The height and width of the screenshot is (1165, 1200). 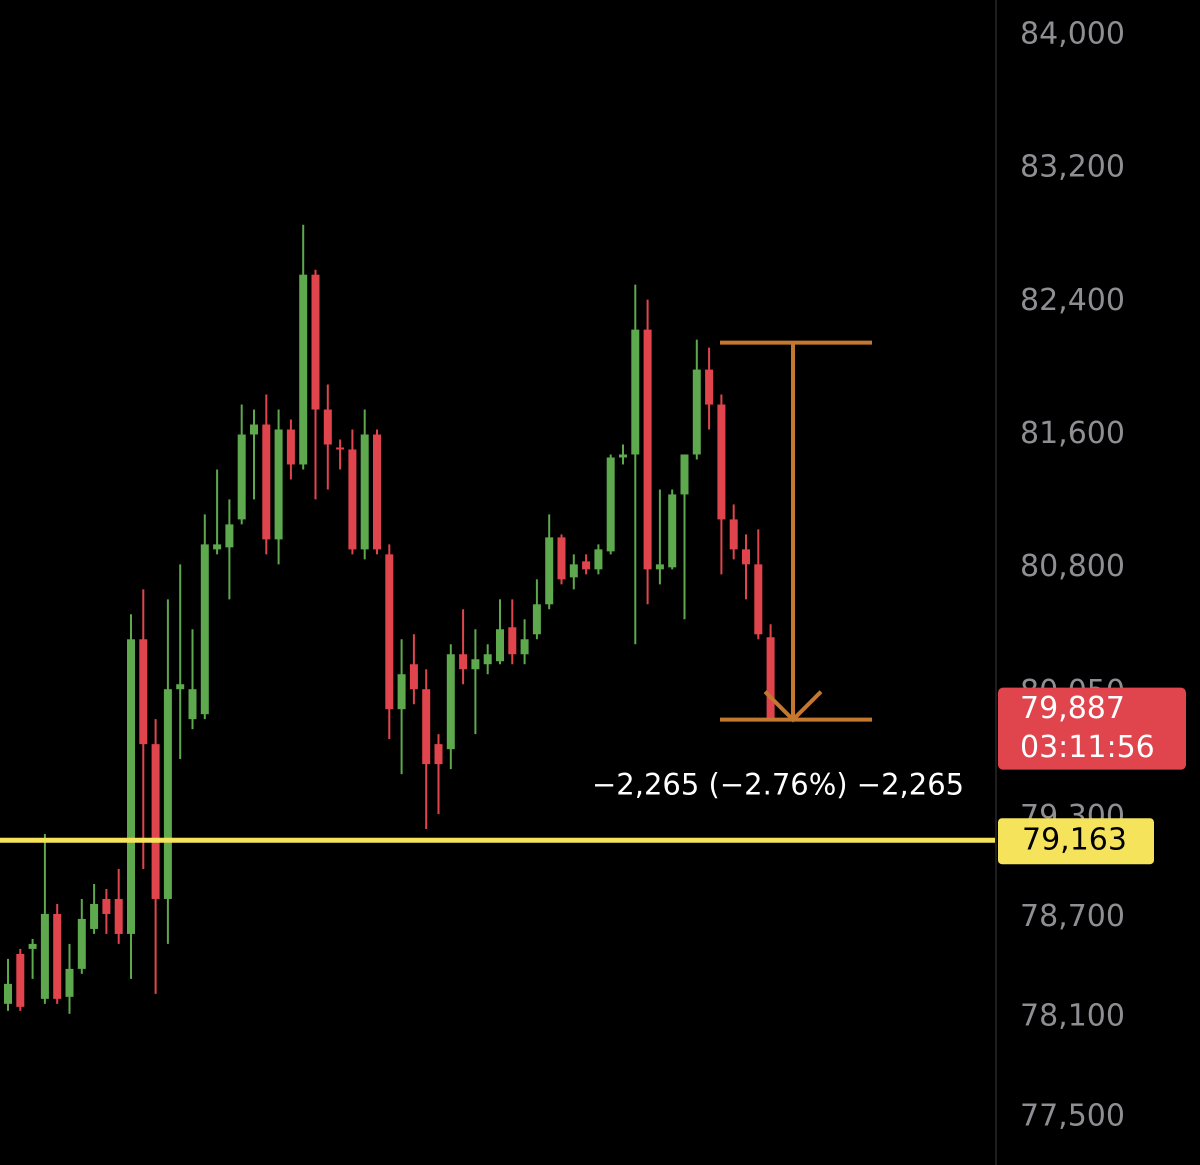 I want to click on price-badge, so click(x=1092, y=728).